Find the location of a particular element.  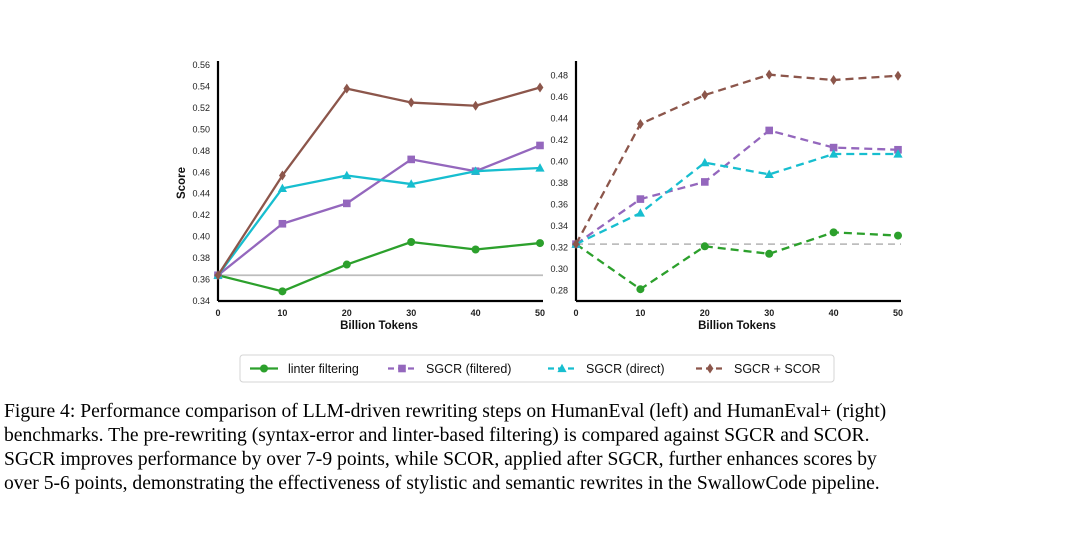

series-line-sgcr-direct is located at coordinates (379, 221).